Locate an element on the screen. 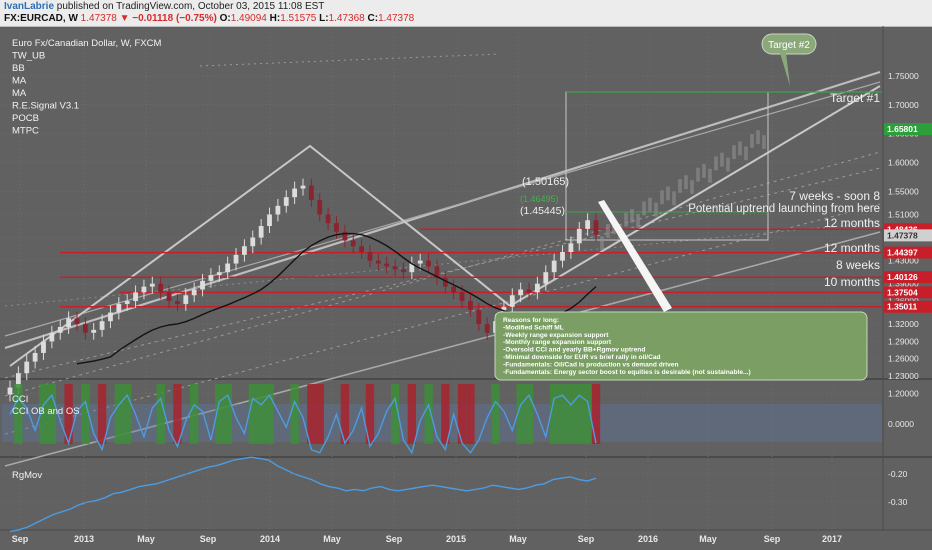 The width and height of the screenshot is (932, 550). open-value: 1.49094 is located at coordinates (248, 18).